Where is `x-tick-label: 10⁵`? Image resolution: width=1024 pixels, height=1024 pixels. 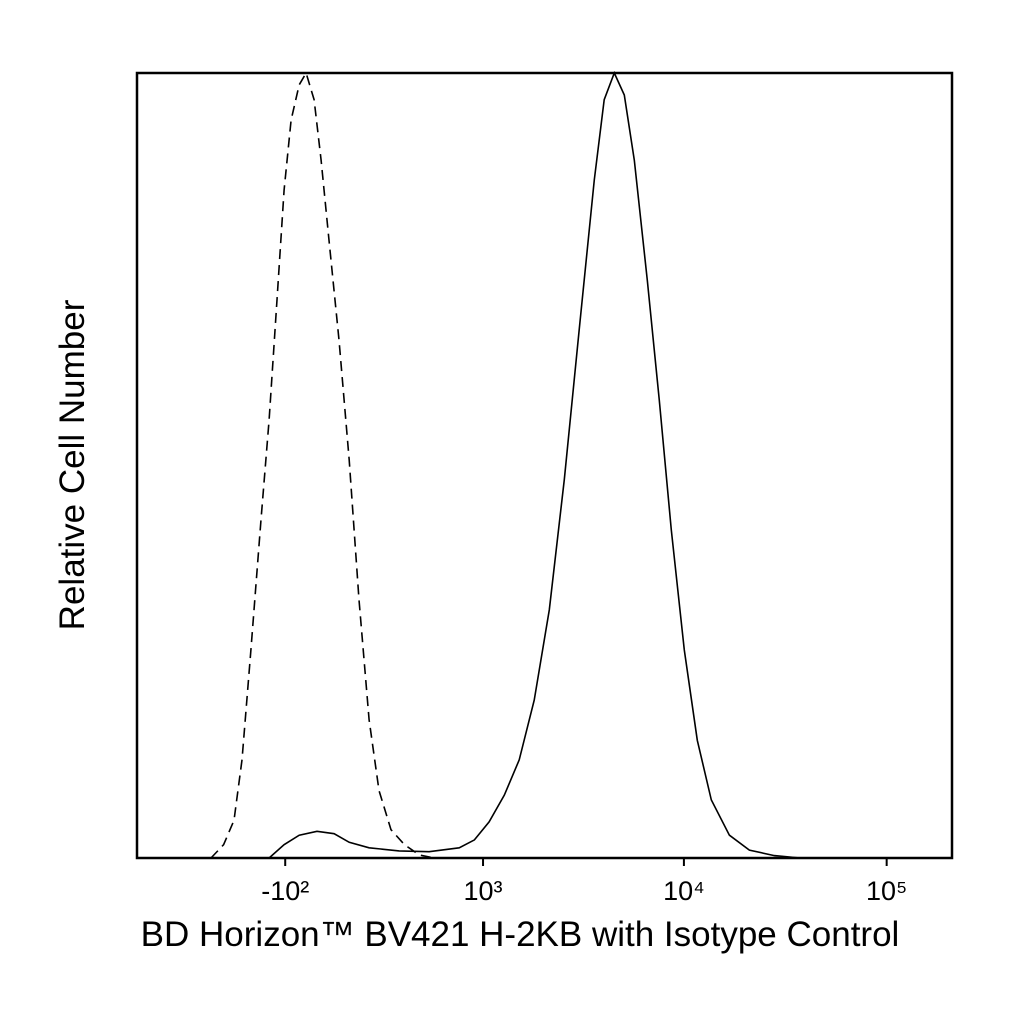 x-tick-label: 10⁵ is located at coordinates (886, 891).